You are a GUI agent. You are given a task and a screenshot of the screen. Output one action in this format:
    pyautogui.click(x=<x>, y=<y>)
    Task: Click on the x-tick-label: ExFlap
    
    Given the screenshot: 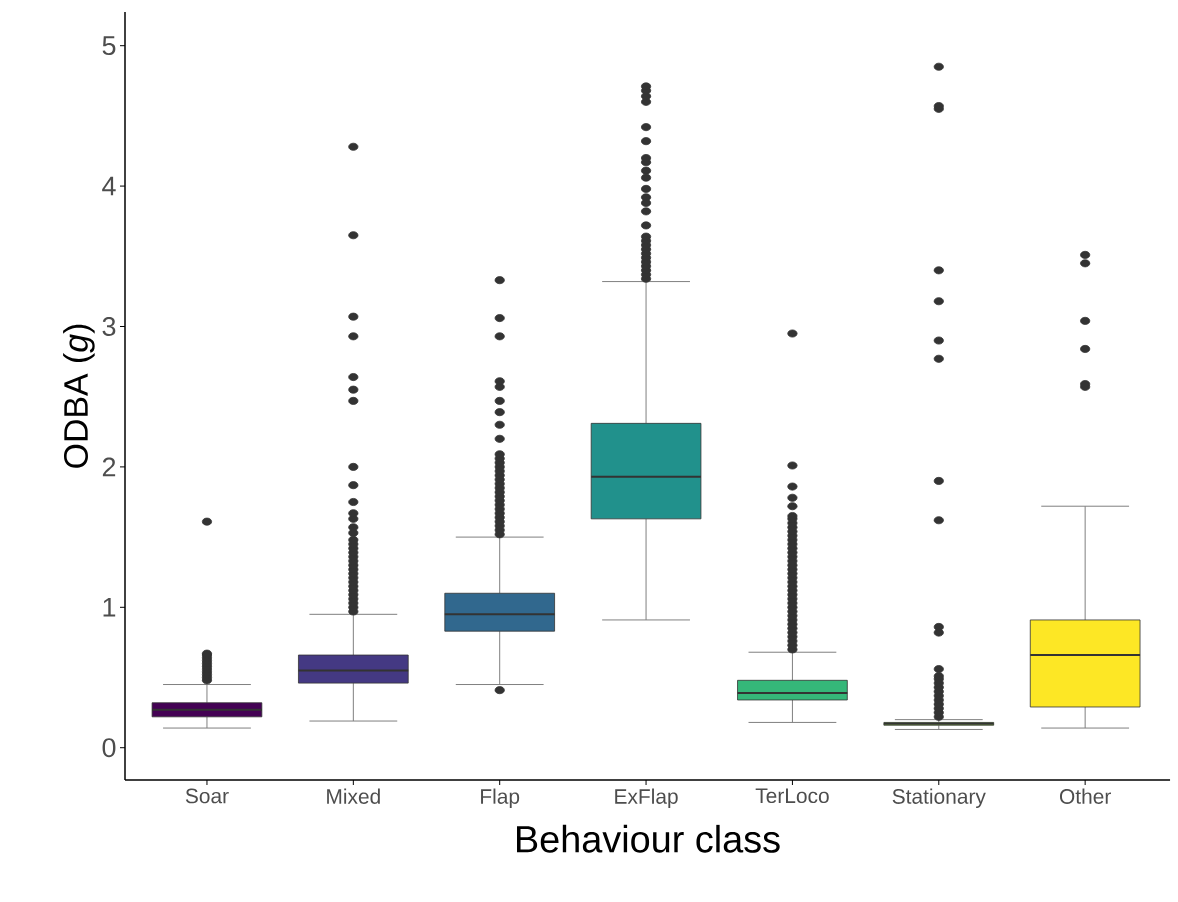 What is the action you would take?
    pyautogui.click(x=646, y=798)
    